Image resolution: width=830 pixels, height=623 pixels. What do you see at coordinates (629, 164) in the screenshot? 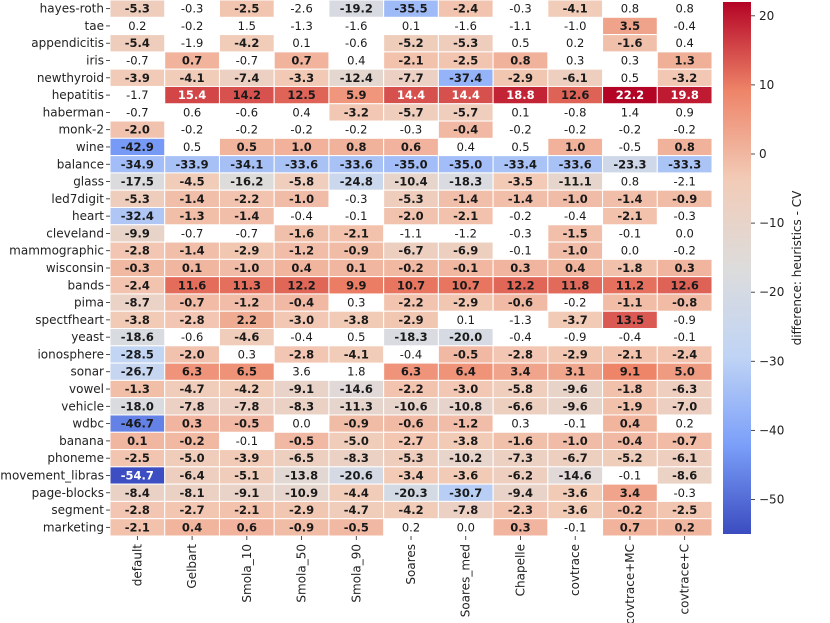
I see `cell-value: -23.3` at bounding box center [629, 164].